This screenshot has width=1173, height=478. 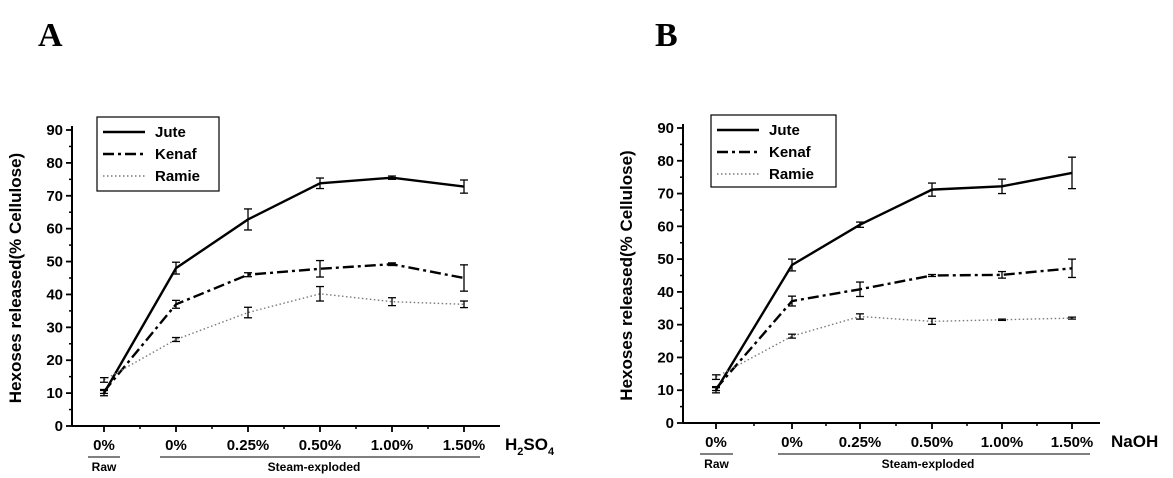 I want to click on panel-label: A, so click(x=50, y=35).